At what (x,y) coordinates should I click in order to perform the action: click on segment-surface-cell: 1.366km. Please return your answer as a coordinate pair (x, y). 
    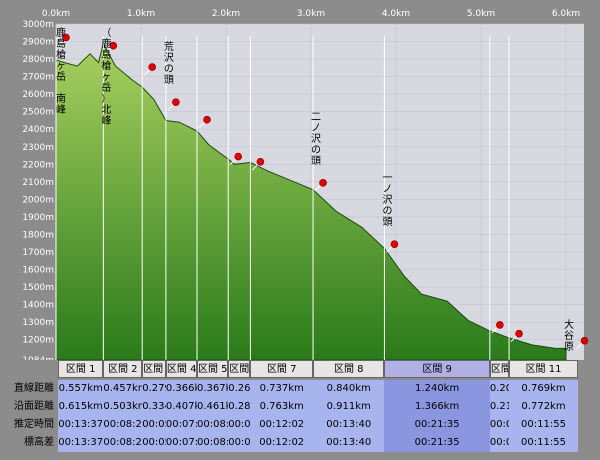
    Looking at the image, I should click on (437, 407).